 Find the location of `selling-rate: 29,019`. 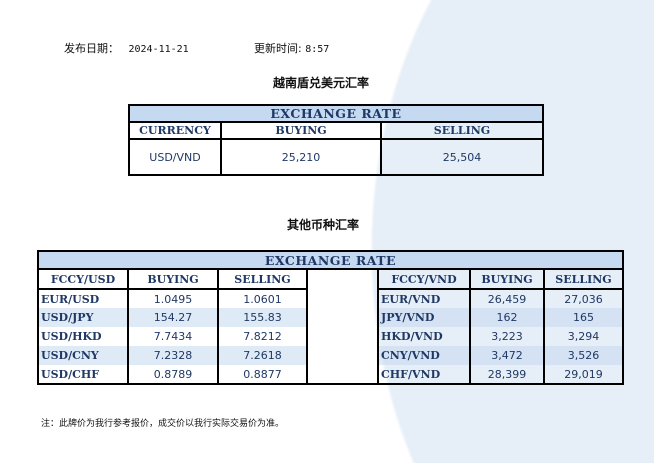

selling-rate: 29,019 is located at coordinates (583, 375).